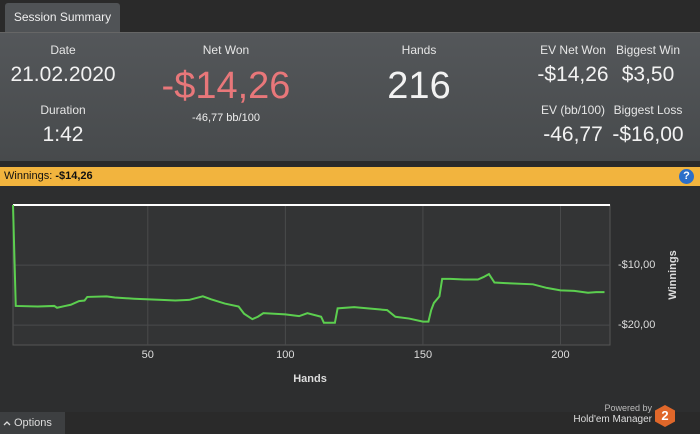 This screenshot has width=700, height=434. Describe the element at coordinates (636, 325) in the screenshot. I see `y-tick-label: -$20,00` at that location.